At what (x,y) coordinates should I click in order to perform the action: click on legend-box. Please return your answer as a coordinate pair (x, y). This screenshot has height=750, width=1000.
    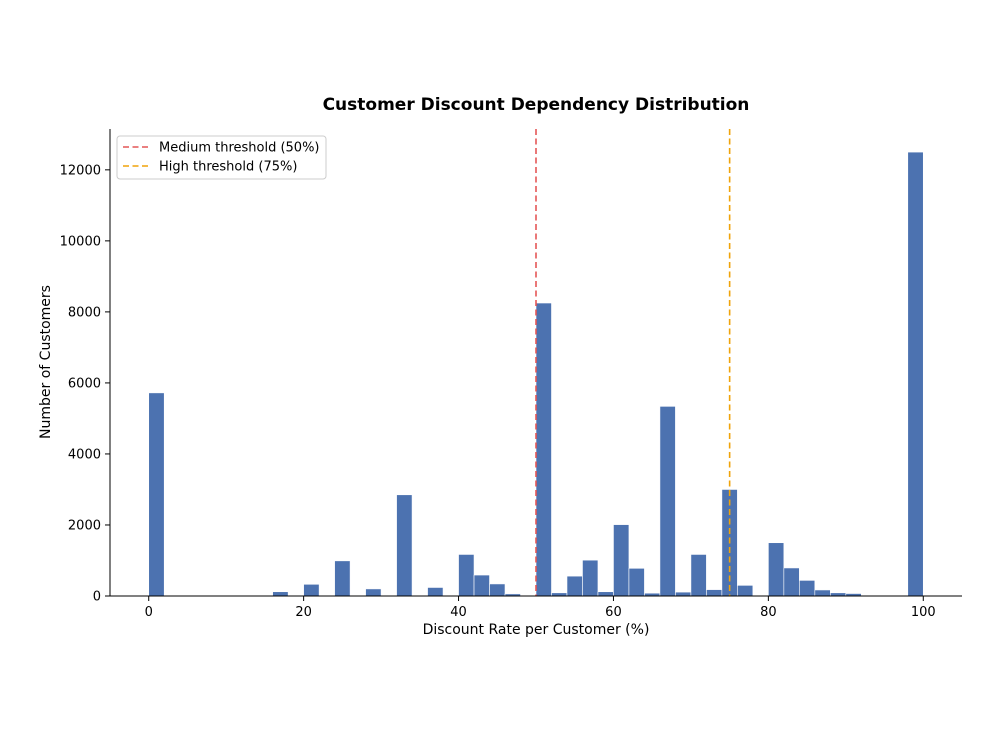
    Looking at the image, I should click on (221, 157).